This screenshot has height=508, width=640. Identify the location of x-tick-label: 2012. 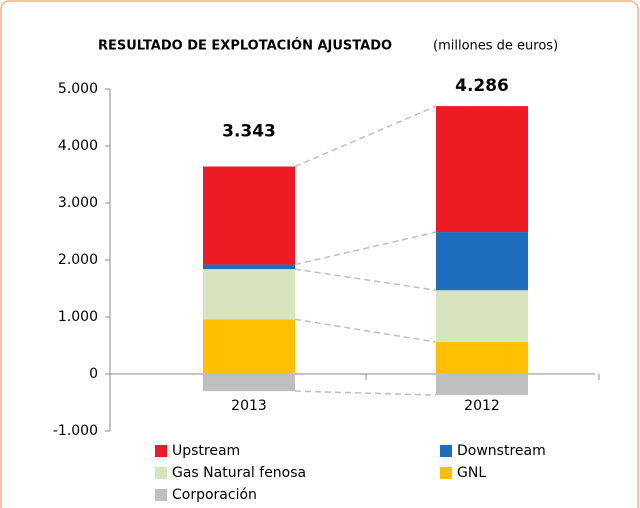
(482, 406).